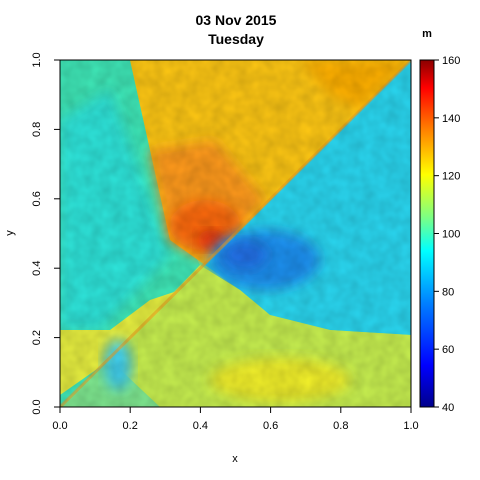  Describe the element at coordinates (10, 233) in the screenshot. I see `y-axis-label: y` at that location.